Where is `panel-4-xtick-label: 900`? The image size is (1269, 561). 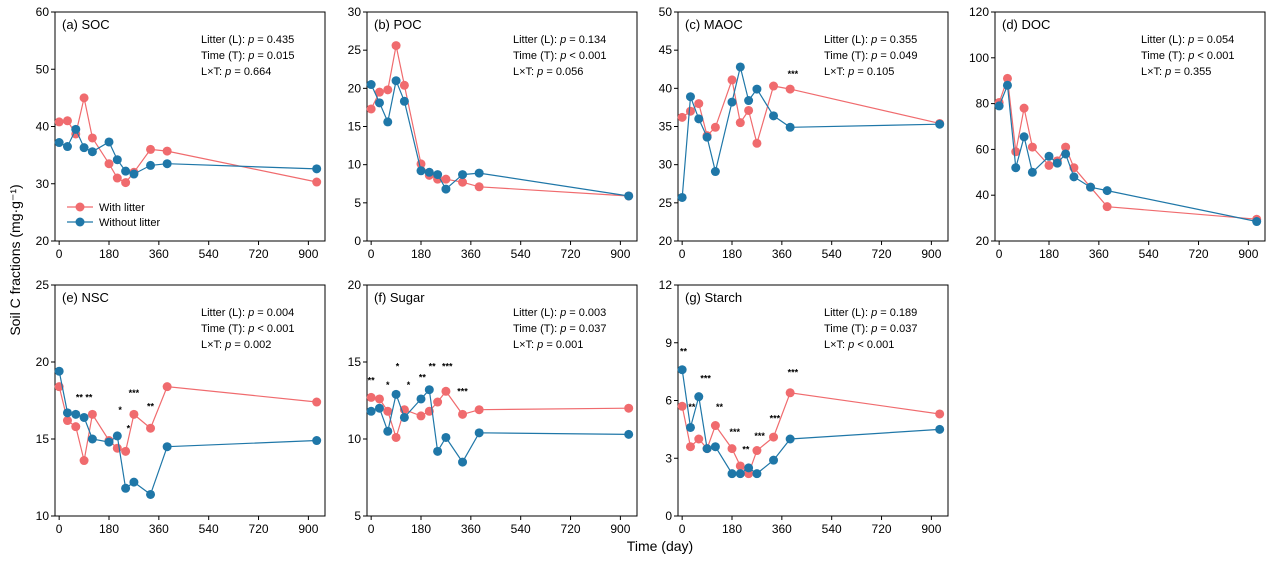 panel-4-xtick-label: 900 is located at coordinates (308, 529).